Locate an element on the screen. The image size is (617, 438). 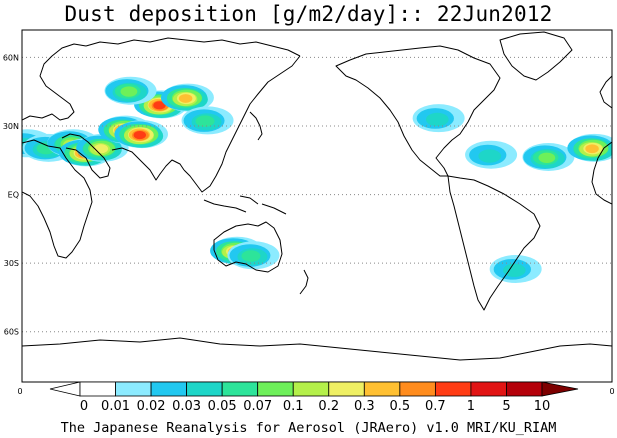
colorbar-label: 0.5 is located at coordinates (400, 406).